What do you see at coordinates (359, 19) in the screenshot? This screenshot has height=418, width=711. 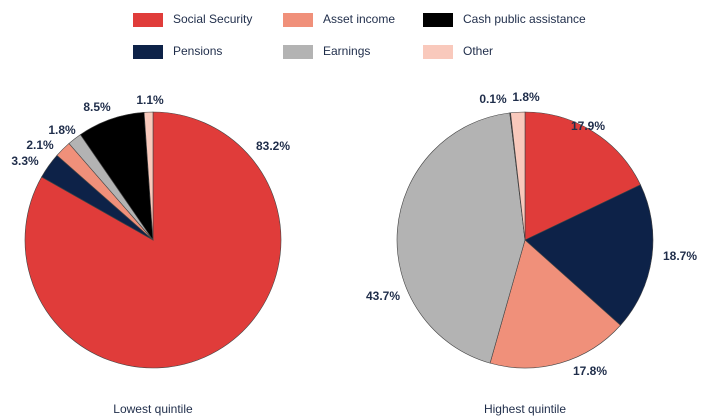 I see `legend-label: Asset income` at bounding box center [359, 19].